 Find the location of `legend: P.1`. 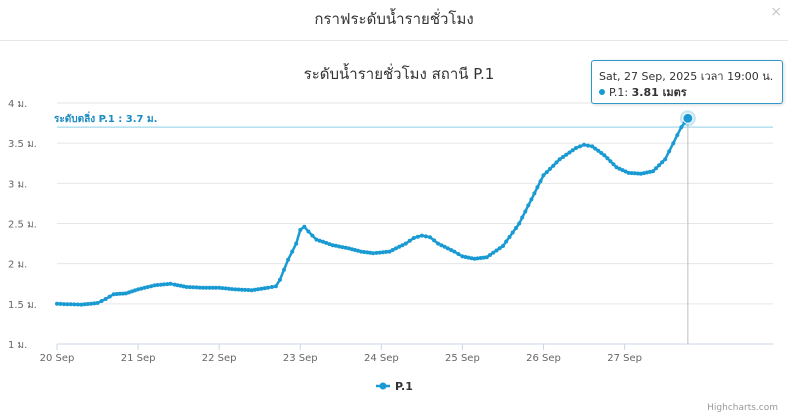

legend: P.1 is located at coordinates (394, 386).